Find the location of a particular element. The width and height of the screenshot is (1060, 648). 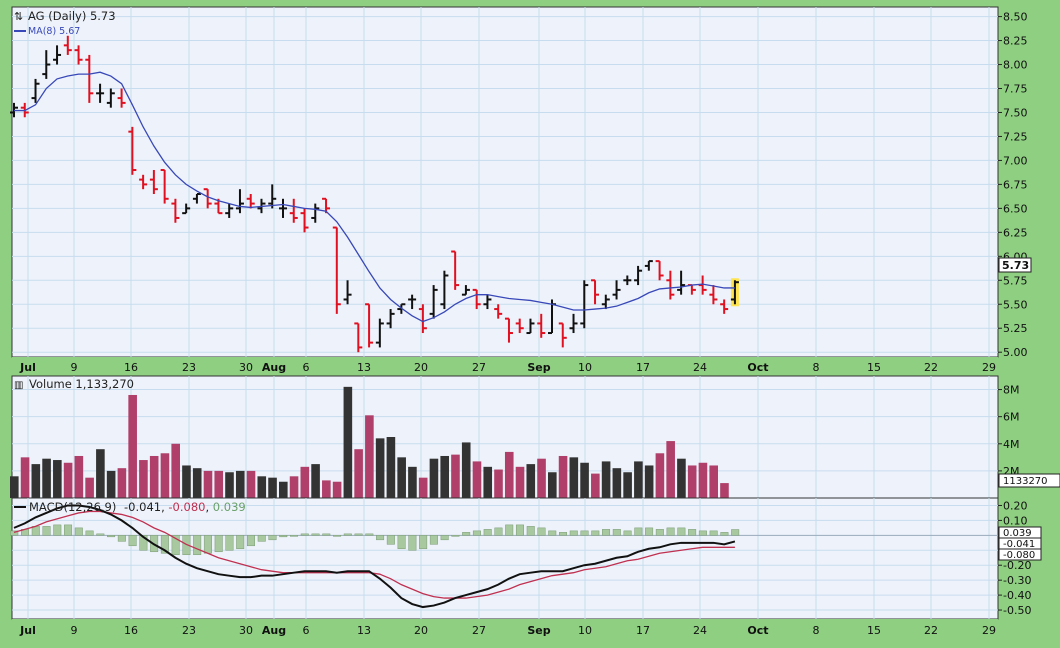

macd-date-labels: Jul 9 16 23 30 Aug 6 13 20 27 Sep 10 17 24 Oct 8 15 22 29 is located at coordinates (507, 630).